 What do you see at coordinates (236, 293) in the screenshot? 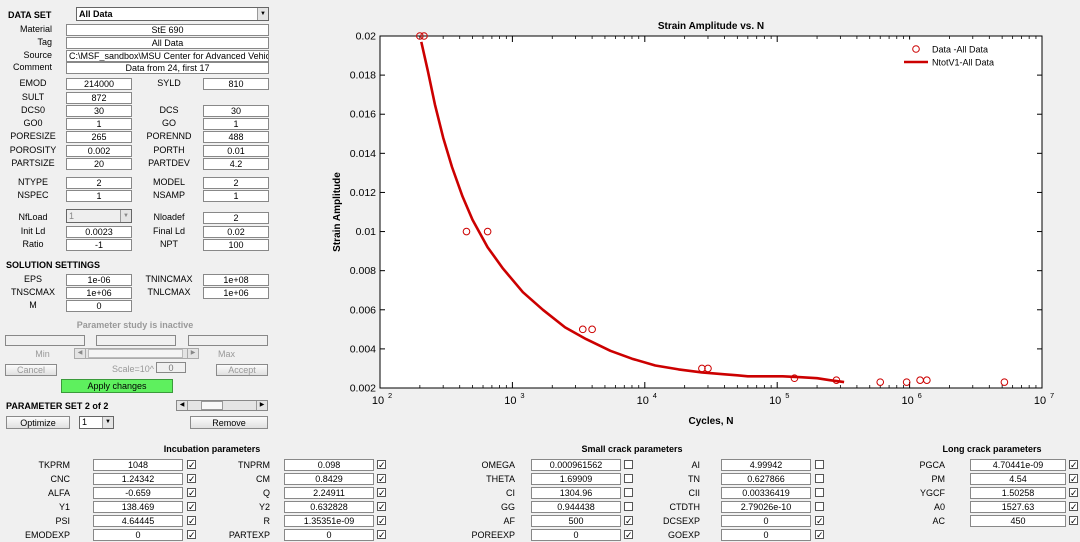
I see `tnlcmax-field: 1e+06` at bounding box center [236, 293].